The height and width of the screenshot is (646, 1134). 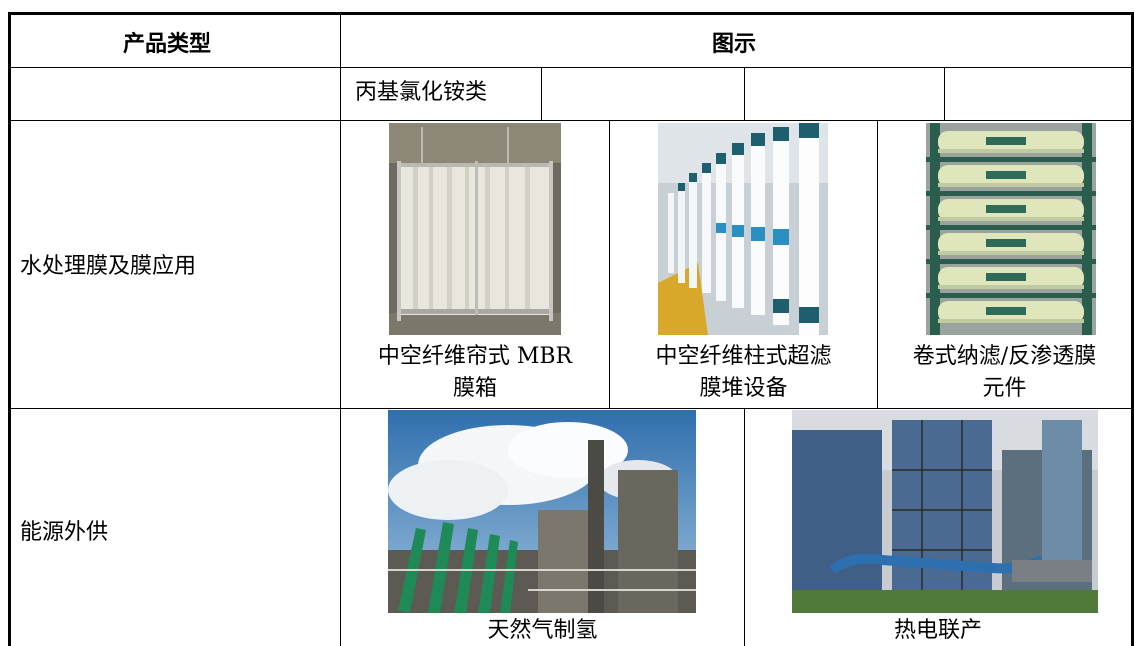 I want to click on chemical-item-label: 丙基氯化铵类, so click(x=421, y=92).